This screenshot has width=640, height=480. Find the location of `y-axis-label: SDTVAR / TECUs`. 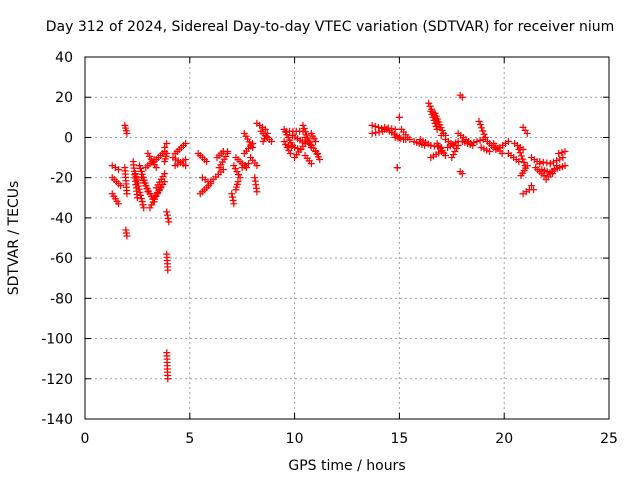

y-axis-label: SDTVAR / TECUs is located at coordinates (14, 238).